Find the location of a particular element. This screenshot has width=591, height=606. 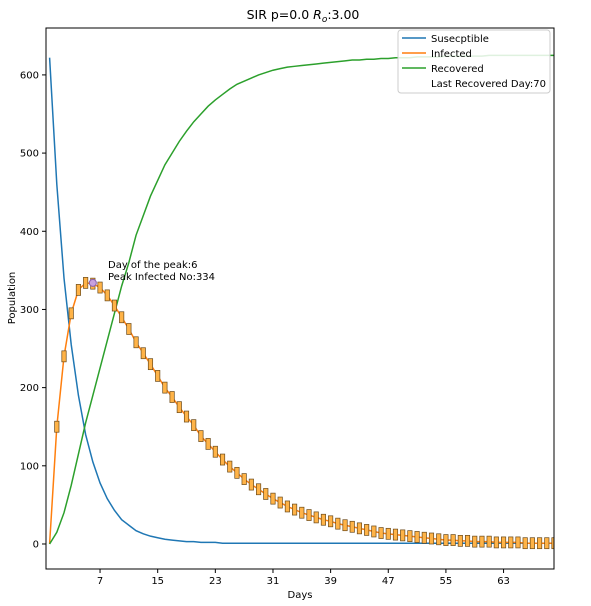

y-tick-label: 200 is located at coordinates (29, 388).